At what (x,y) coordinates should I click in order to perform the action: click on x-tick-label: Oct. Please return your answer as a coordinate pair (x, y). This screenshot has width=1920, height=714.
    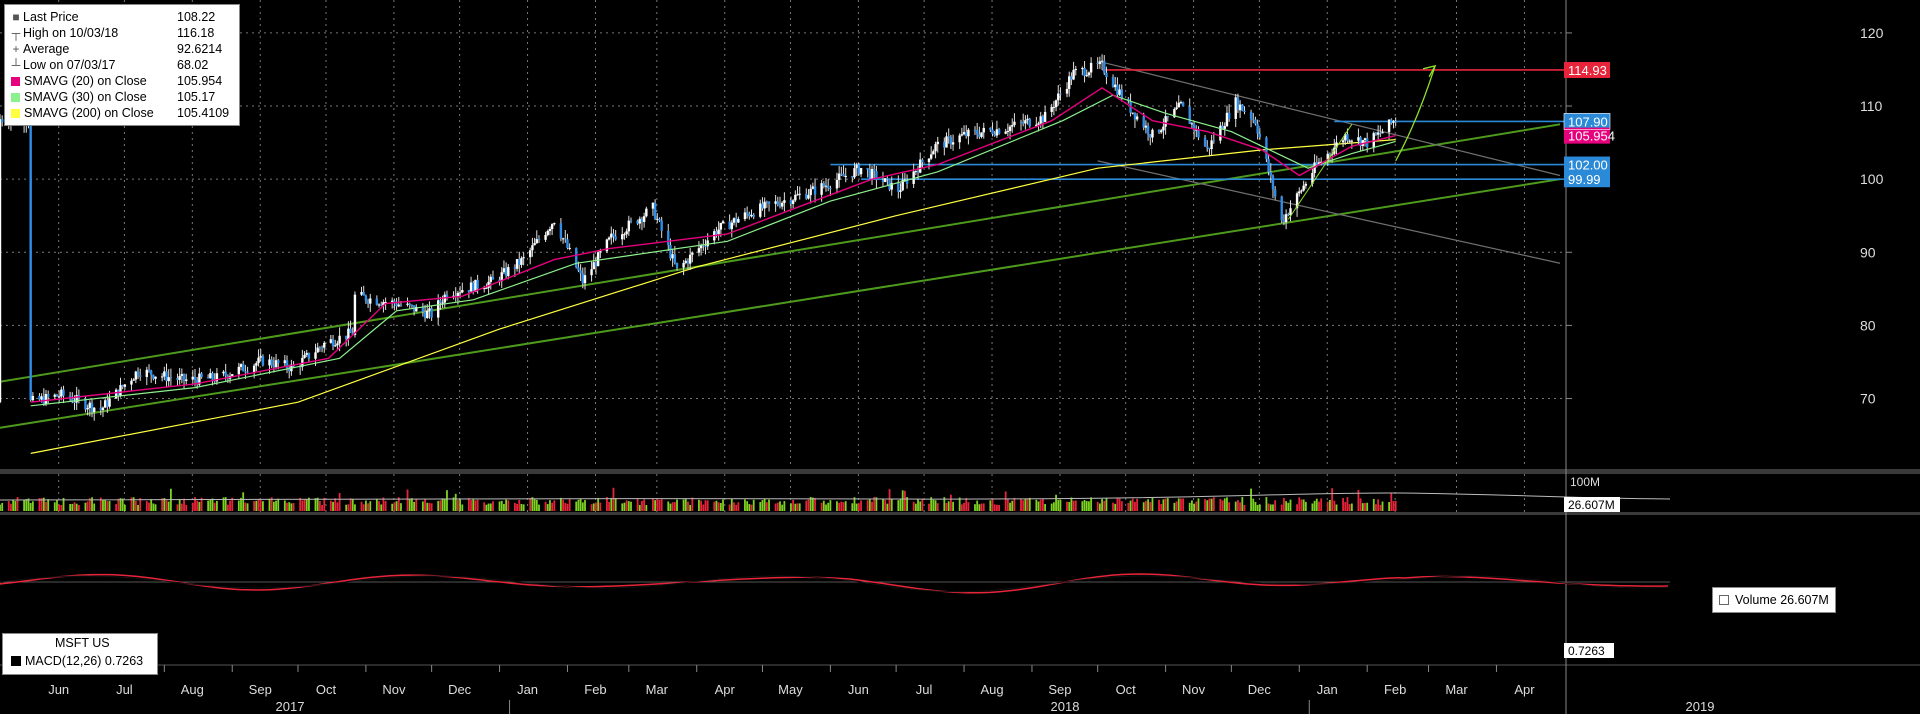
    Looking at the image, I should click on (326, 689).